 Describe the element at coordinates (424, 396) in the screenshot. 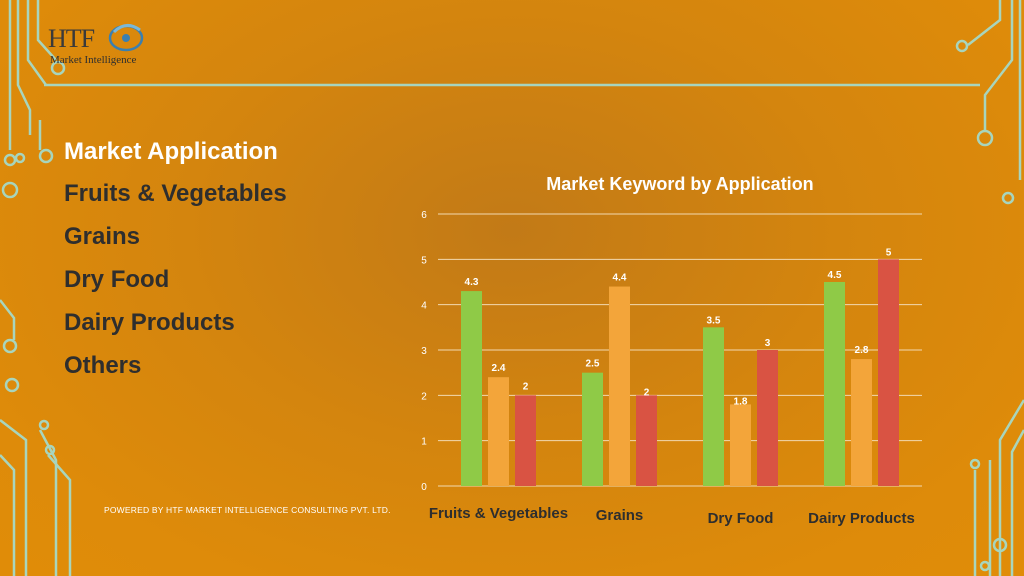

I see `y-tick-label: 2` at that location.